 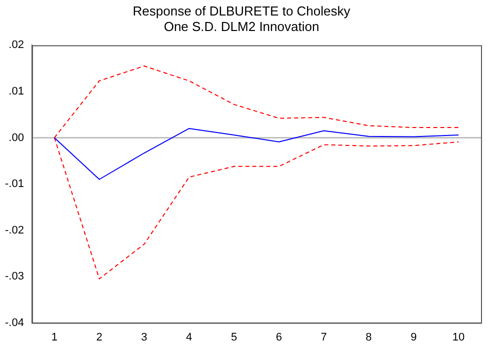 What do you see at coordinates (323, 337) in the screenshot?
I see `x-tick-label: 7` at bounding box center [323, 337].